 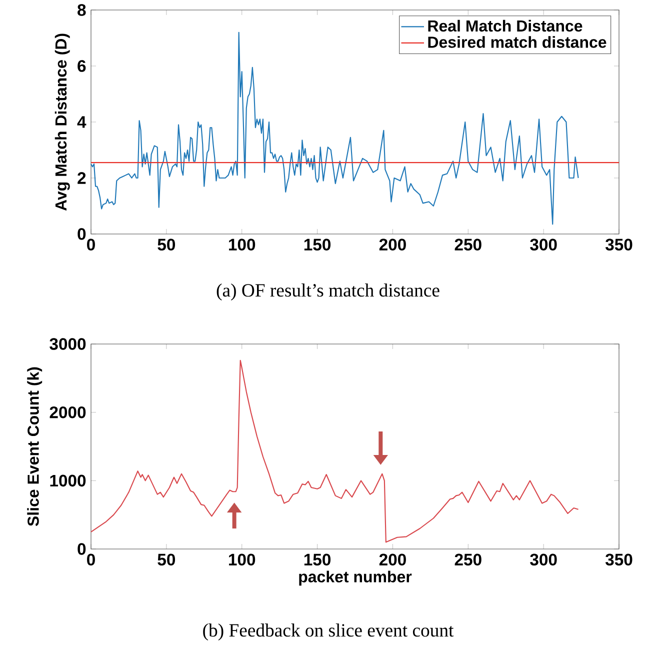 What do you see at coordinates (328, 292) in the screenshot?
I see `text: (a) OF result’s match distance` at bounding box center [328, 292].